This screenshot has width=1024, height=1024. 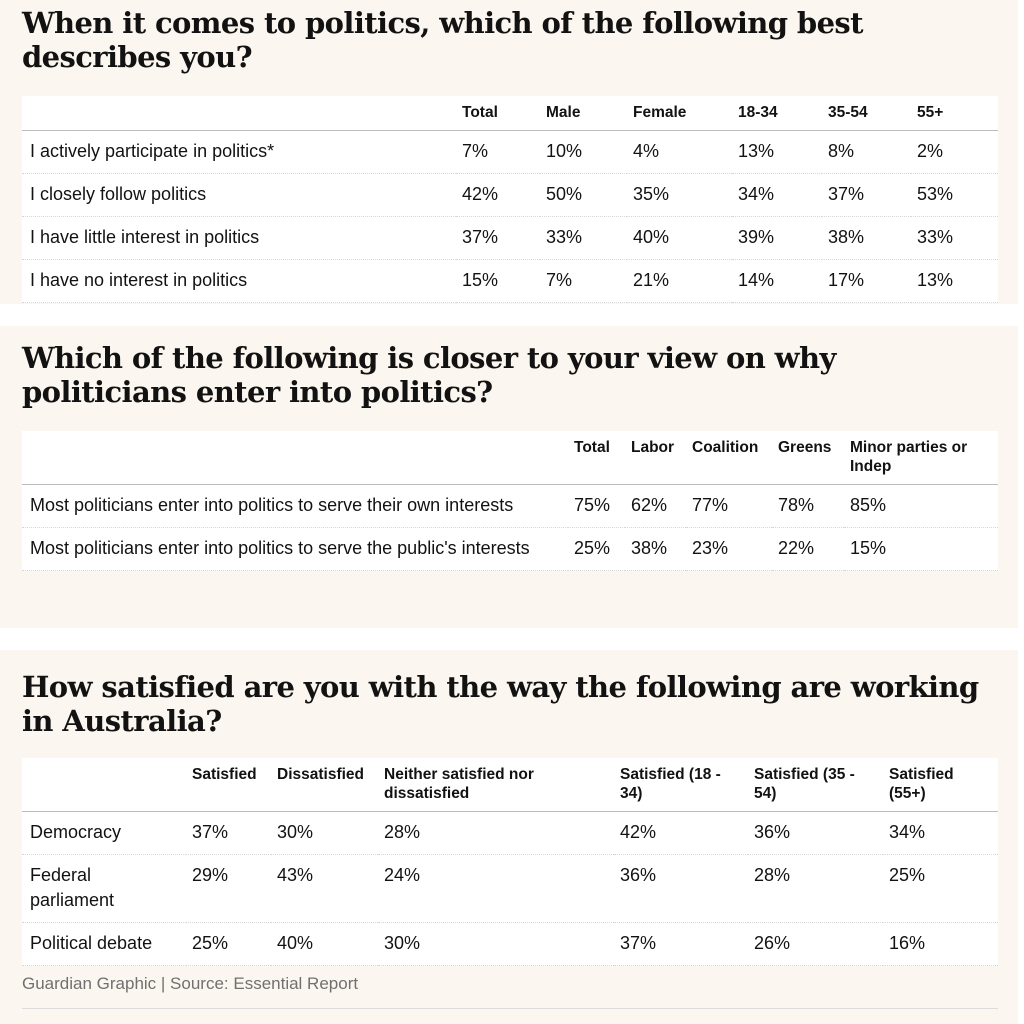 I want to click on table-cell: 16%, so click(x=940, y=944).